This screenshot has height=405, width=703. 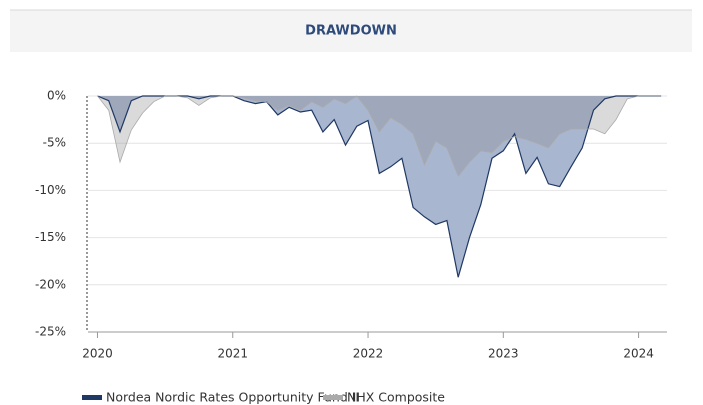 I want to click on x-tick-label: 2024, so click(x=638, y=354).